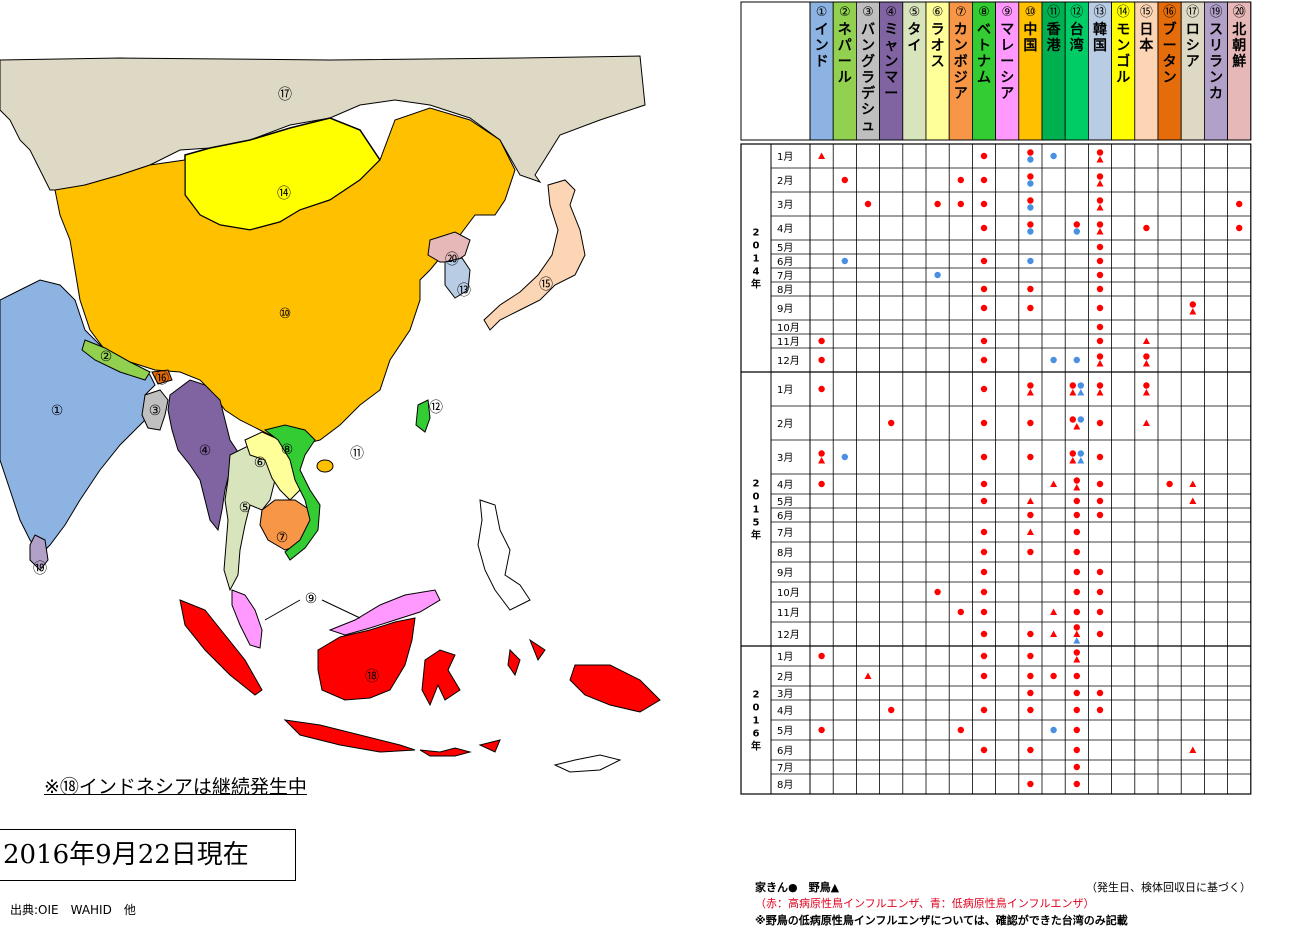 This screenshot has height=933, width=1304. I want to click on legend-symbols: 家きん● 野鳥▲, so click(797, 887).